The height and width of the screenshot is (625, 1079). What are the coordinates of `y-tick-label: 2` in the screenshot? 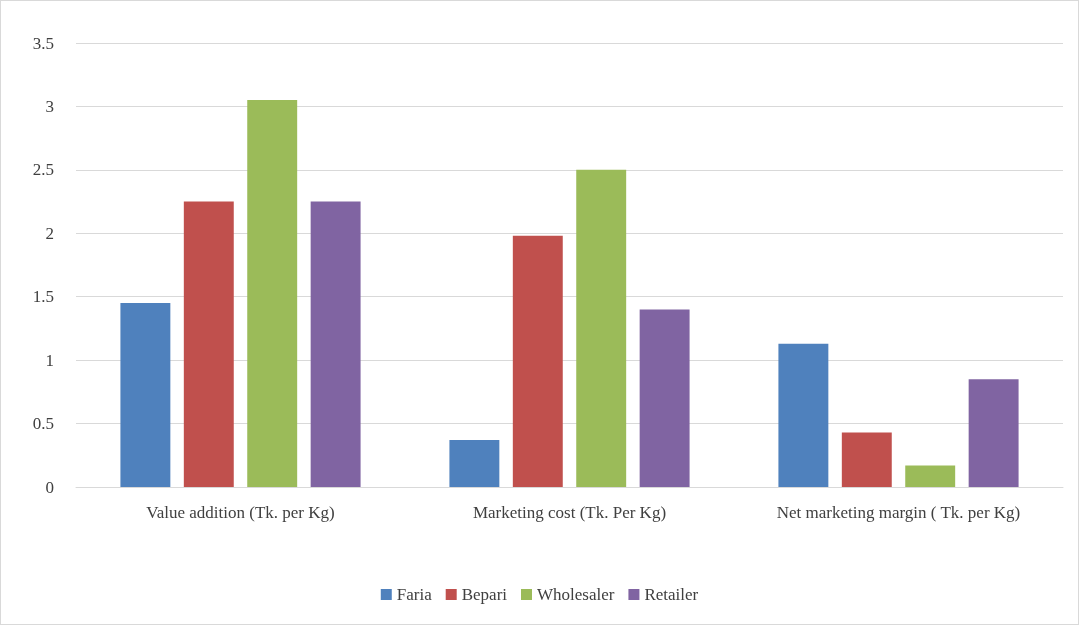 It's located at (49, 233).